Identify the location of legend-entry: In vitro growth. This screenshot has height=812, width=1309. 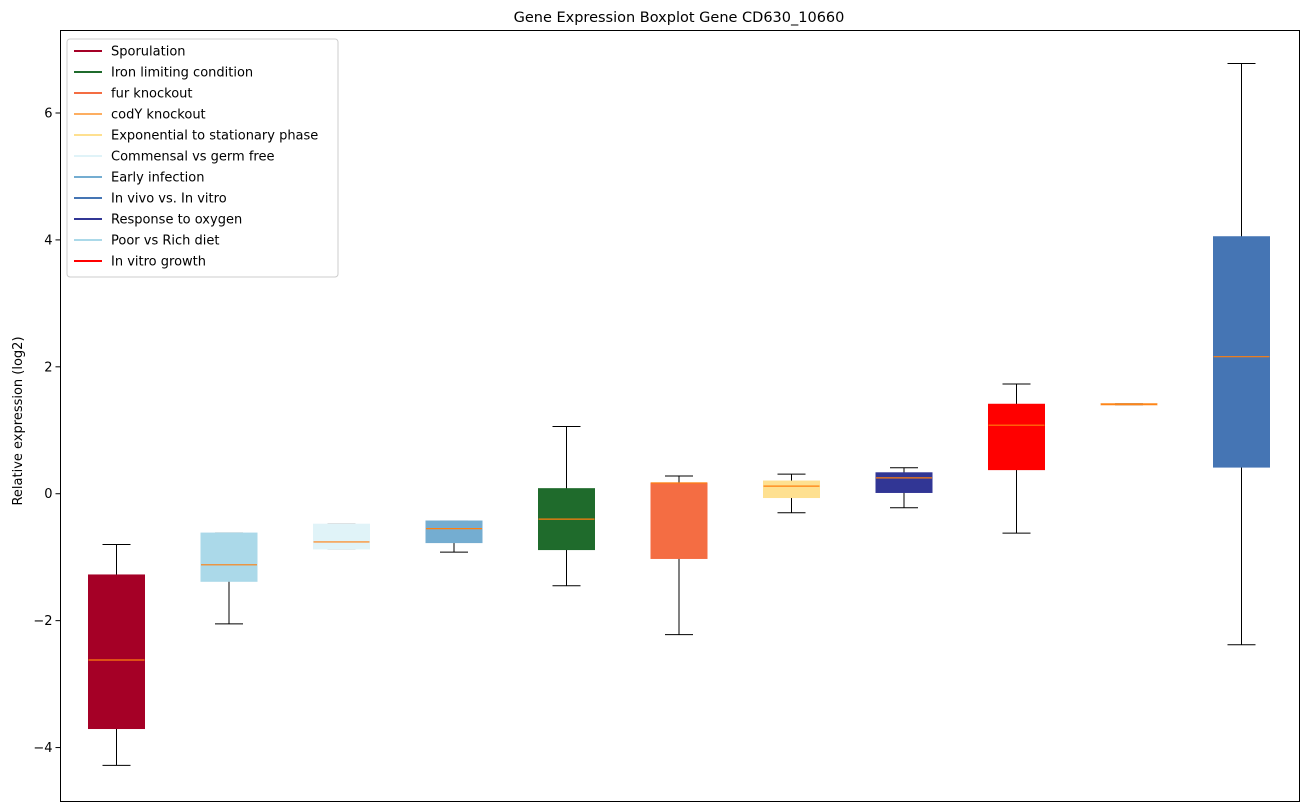
(140, 262).